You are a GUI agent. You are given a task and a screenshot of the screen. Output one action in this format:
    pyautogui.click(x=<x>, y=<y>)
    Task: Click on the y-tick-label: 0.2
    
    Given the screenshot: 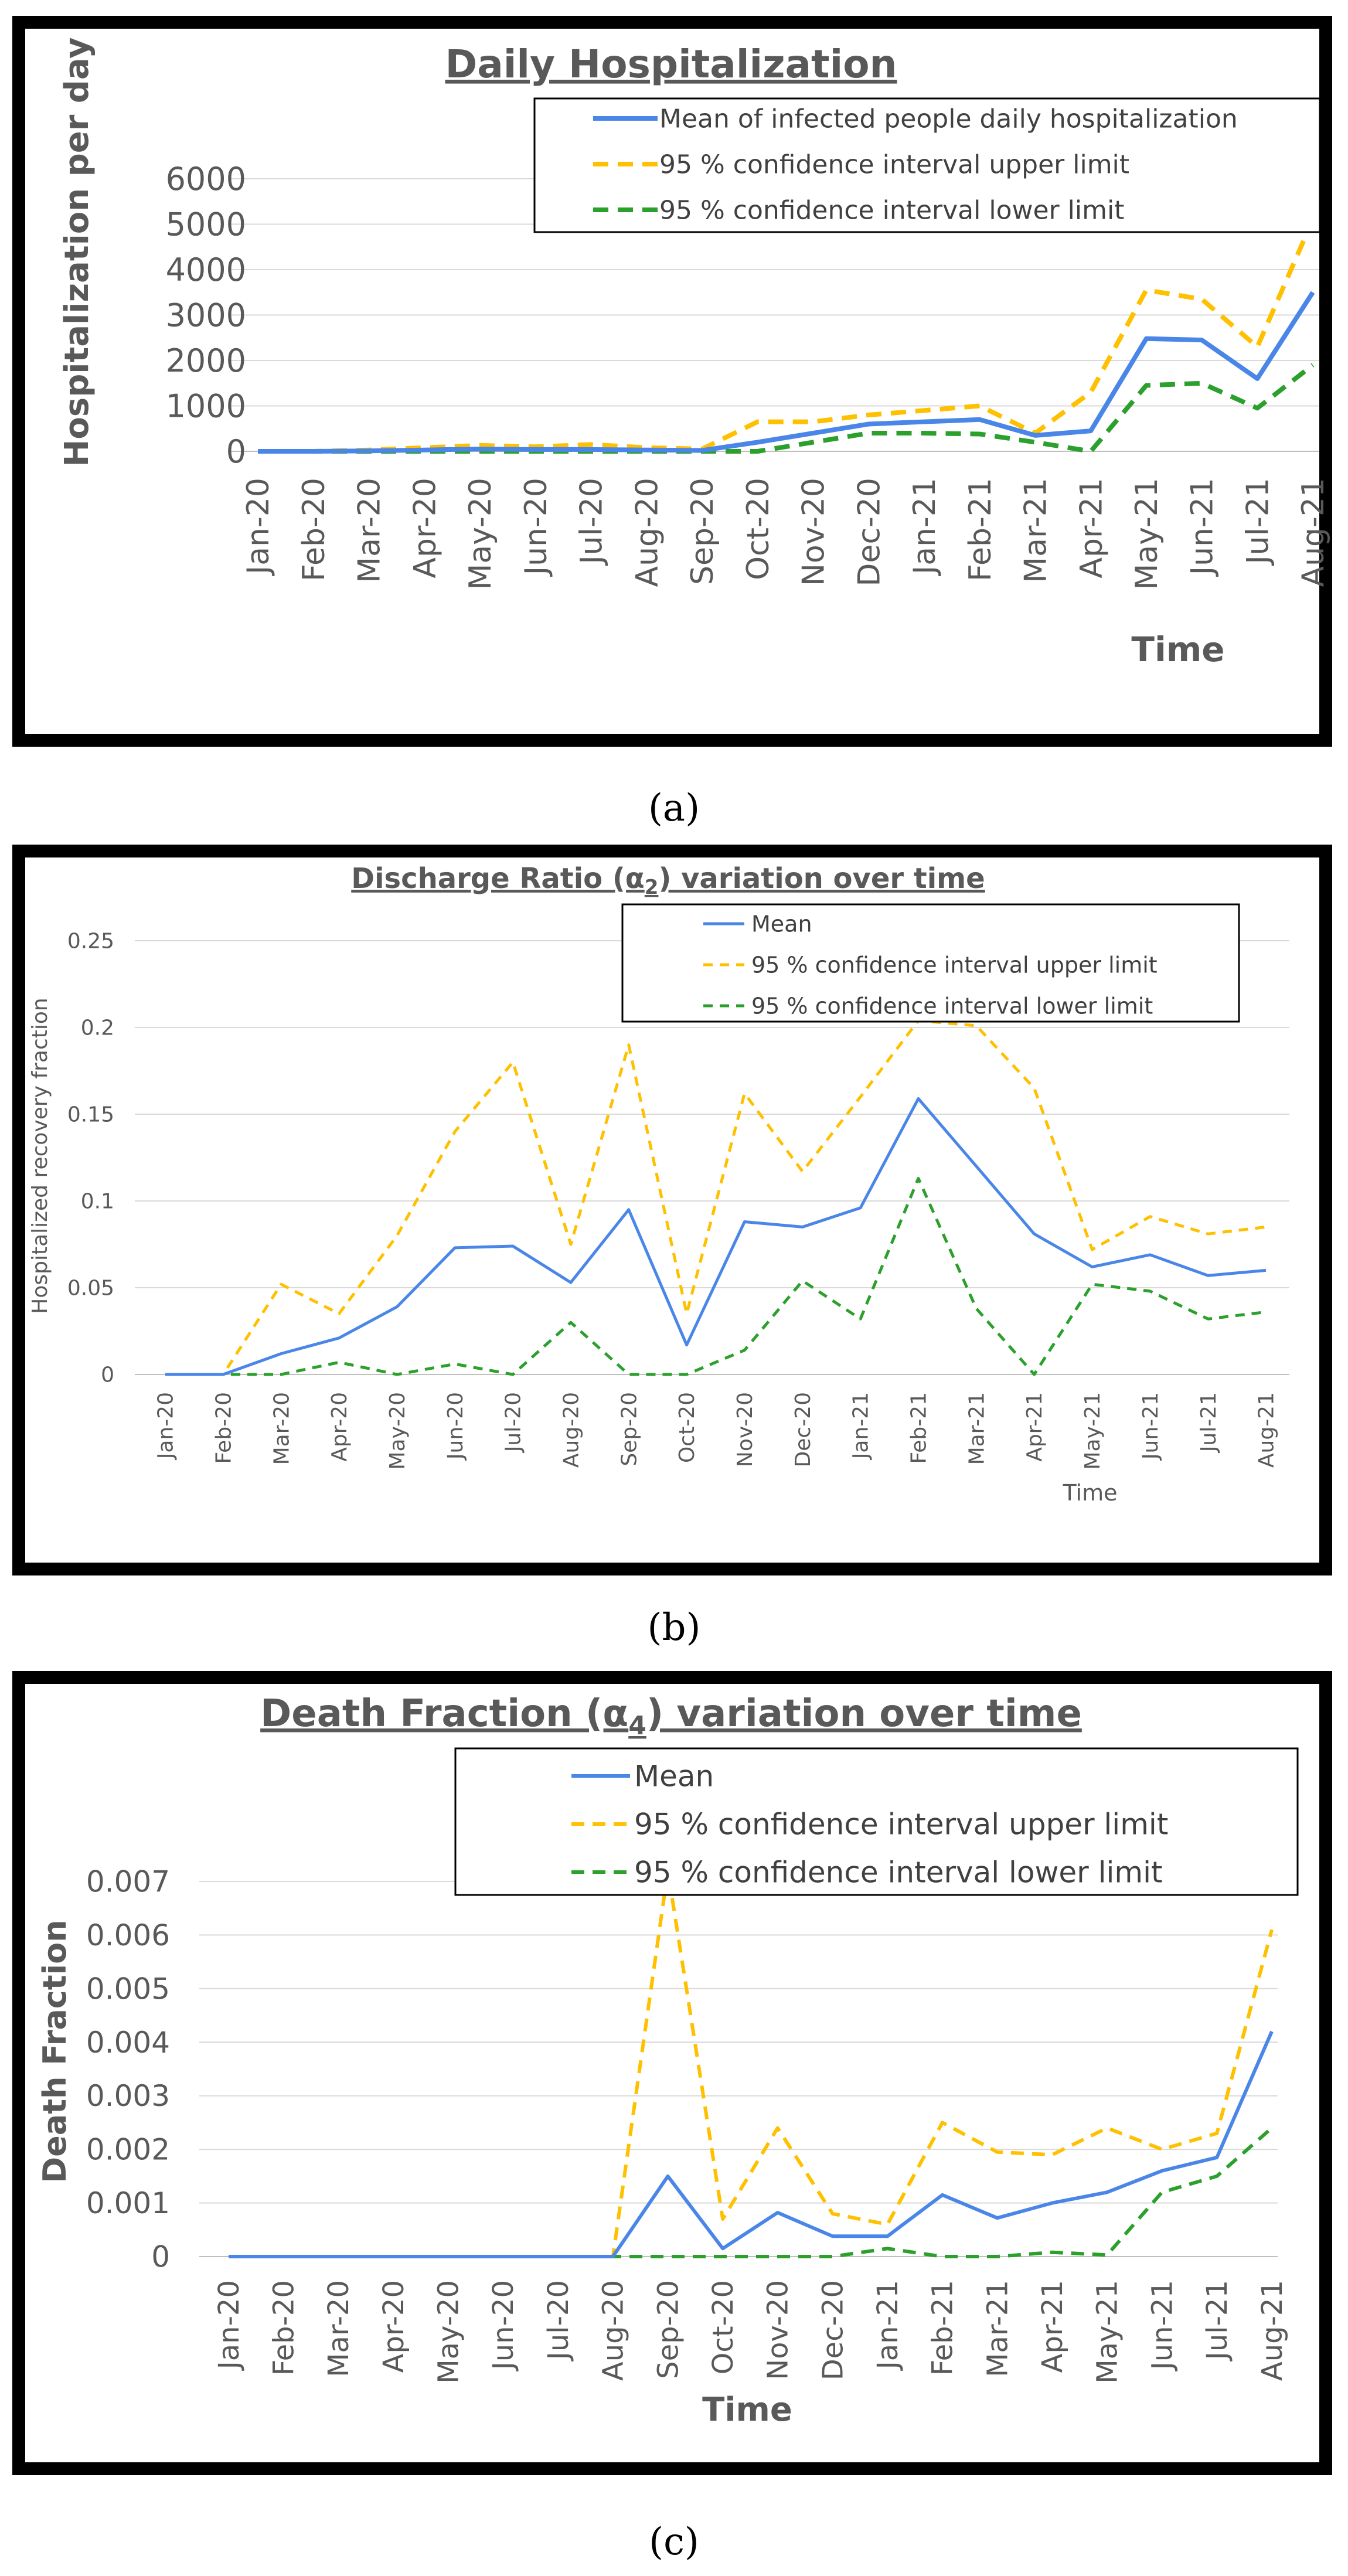 What is the action you would take?
    pyautogui.click(x=97, y=1028)
    